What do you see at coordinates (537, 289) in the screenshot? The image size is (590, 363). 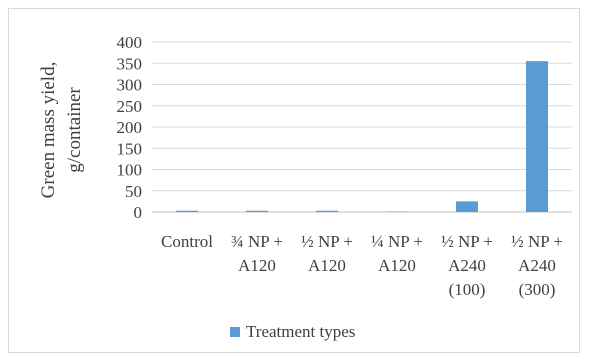 I see `x-category-label: (300)` at bounding box center [537, 289].